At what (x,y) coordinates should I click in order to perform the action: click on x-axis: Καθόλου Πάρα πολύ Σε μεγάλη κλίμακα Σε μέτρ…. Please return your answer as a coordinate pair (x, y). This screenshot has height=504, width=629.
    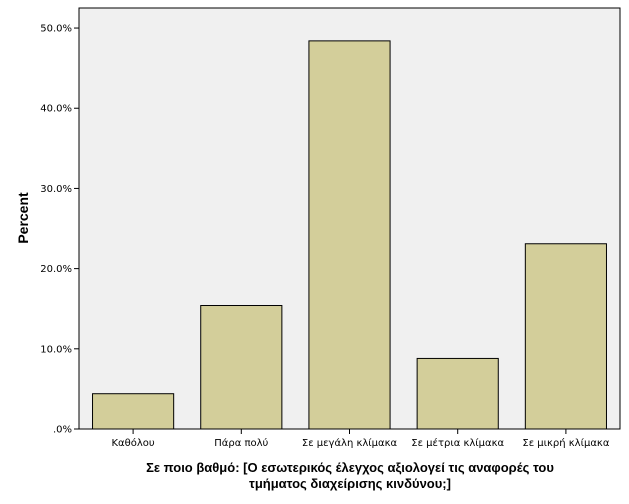
    Looking at the image, I should click on (360, 439).